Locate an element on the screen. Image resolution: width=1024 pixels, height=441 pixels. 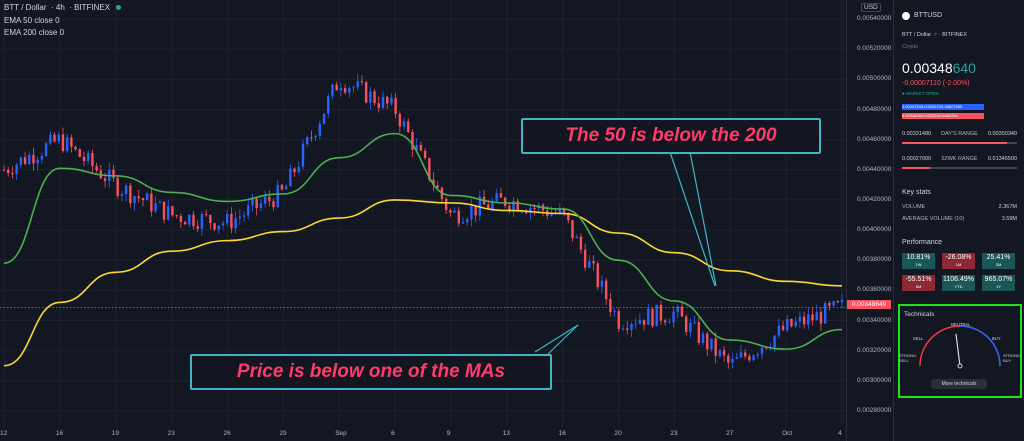
gauge-strong-buy-label: STRONG BUY is located at coordinates (1012, 358).